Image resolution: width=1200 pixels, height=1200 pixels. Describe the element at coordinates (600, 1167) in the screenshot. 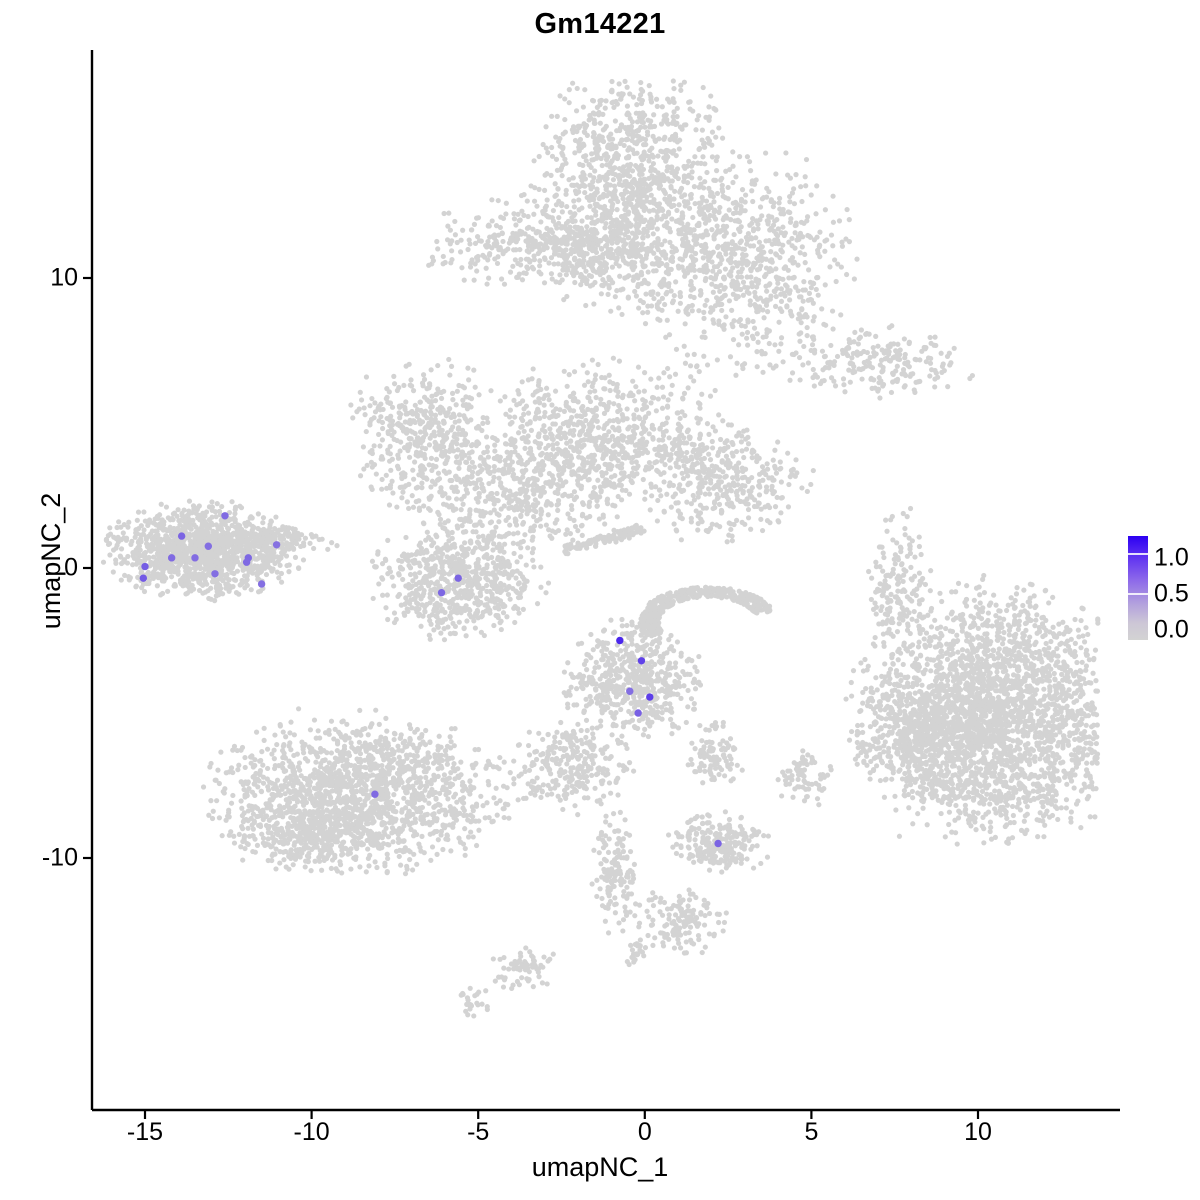

I see `x-axis-title: umapNC_1` at that location.